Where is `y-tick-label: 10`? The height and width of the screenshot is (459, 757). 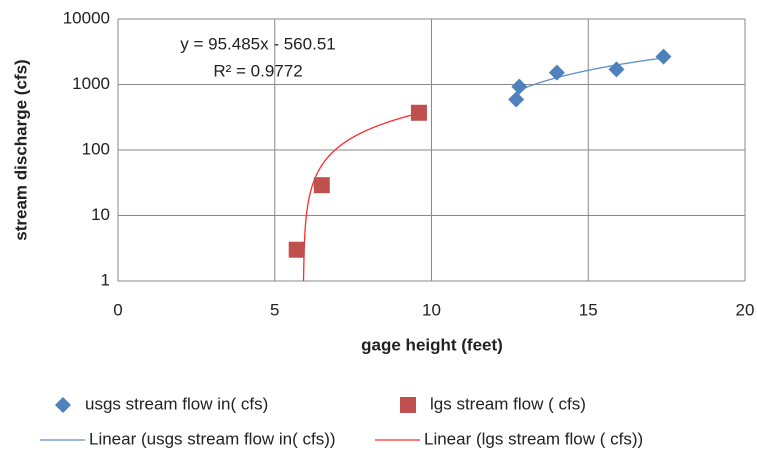 y-tick-label: 10 is located at coordinates (100, 214).